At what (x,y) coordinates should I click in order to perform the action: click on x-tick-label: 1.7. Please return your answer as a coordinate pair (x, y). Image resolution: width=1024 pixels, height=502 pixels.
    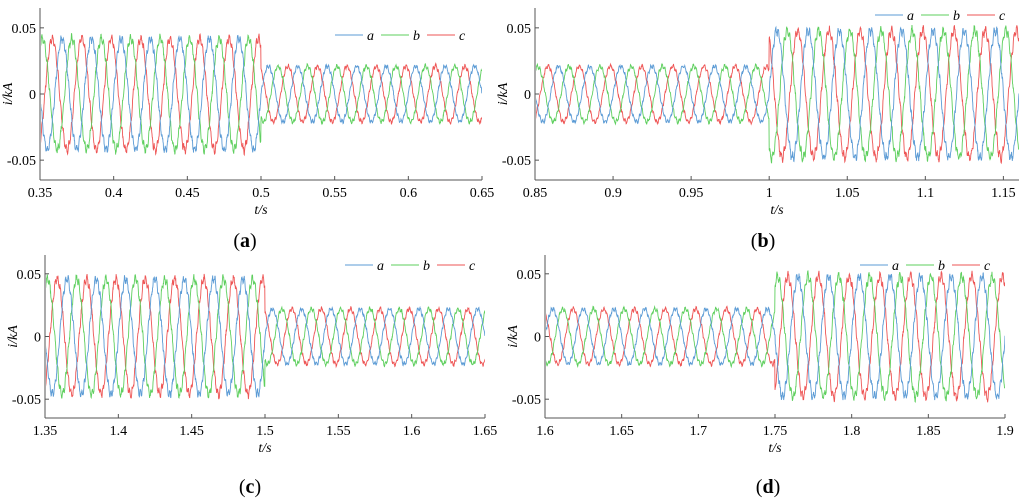
    Looking at the image, I should click on (699, 431).